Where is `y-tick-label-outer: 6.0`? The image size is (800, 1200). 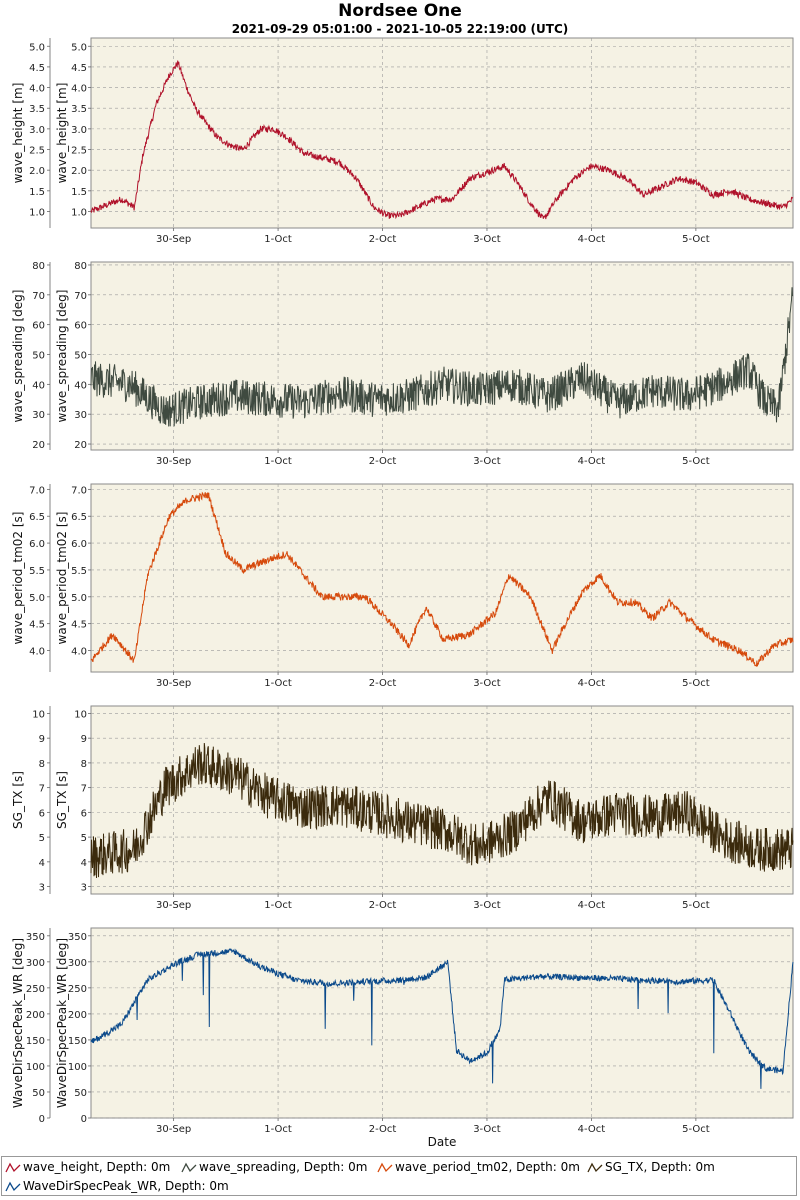
y-tick-label-outer: 6.0 is located at coordinates (37, 544).